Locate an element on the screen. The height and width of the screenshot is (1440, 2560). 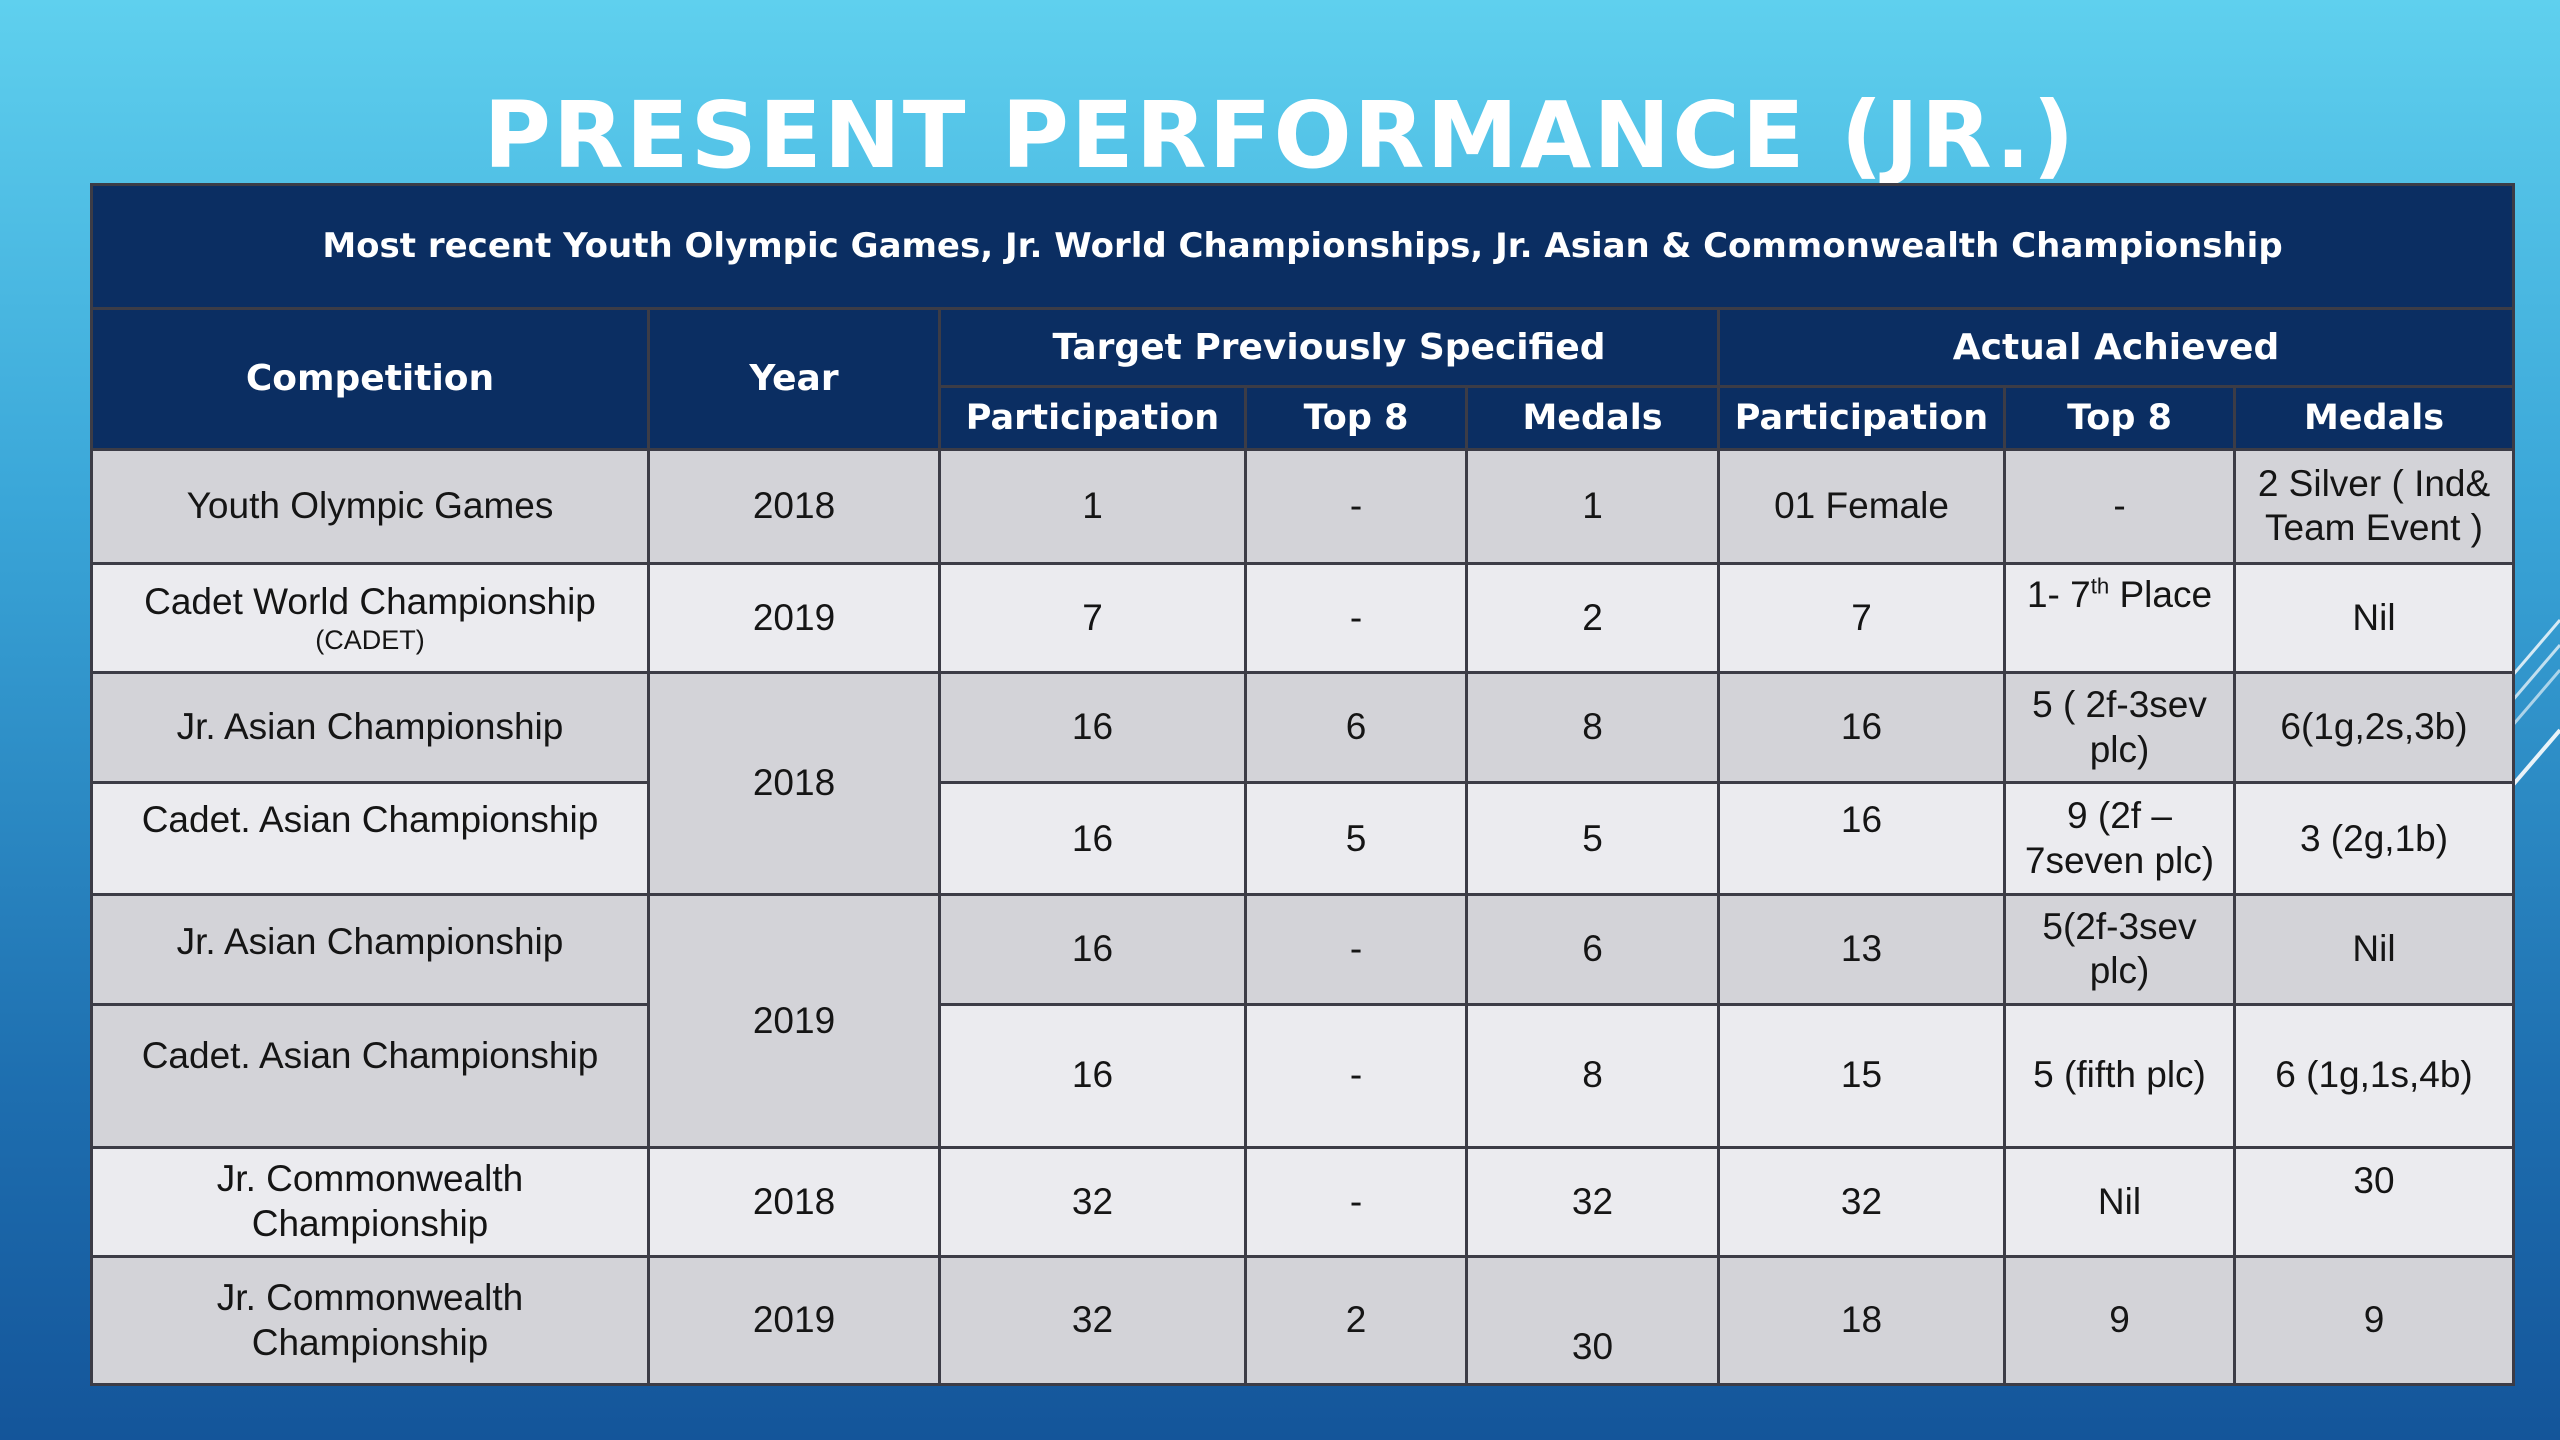
cell-actual-participation: 13 is located at coordinates (1861, 949).